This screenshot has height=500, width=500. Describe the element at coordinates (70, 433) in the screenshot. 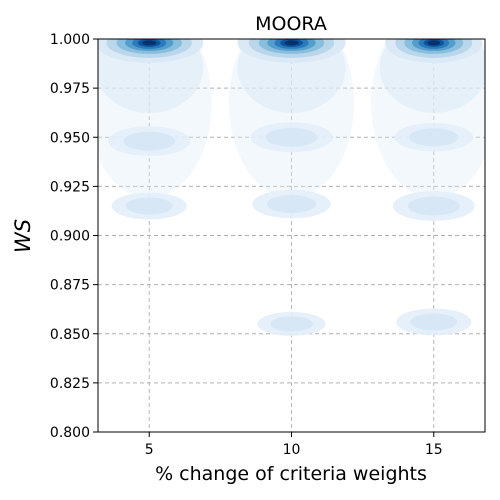

I see `y-tick-label: 0.800` at that location.